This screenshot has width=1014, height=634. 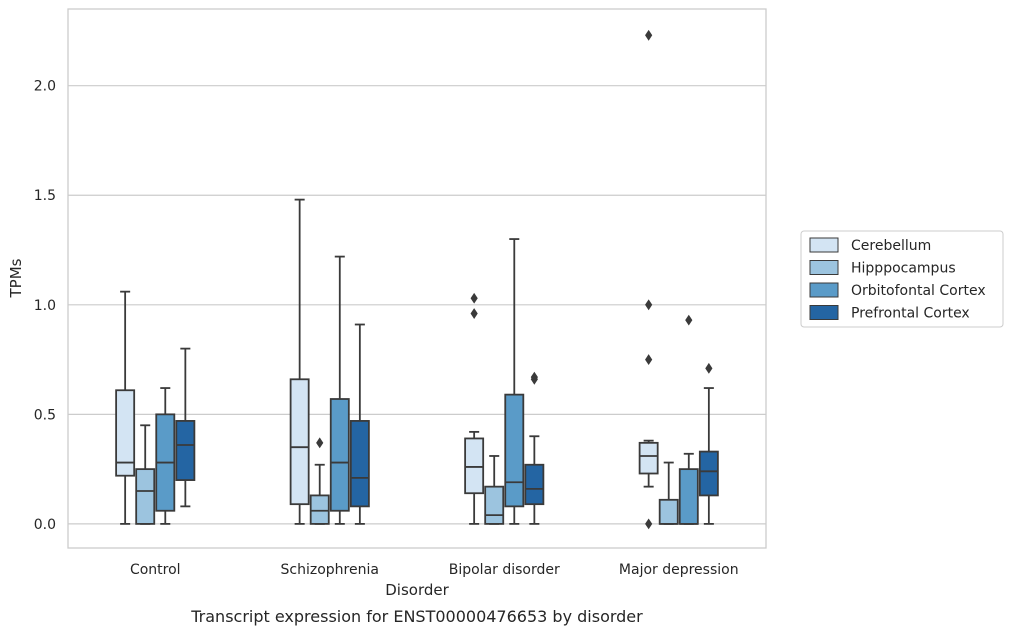 What do you see at coordinates (45, 87) in the screenshot?
I see `y-tick-label: 2.0` at bounding box center [45, 87].